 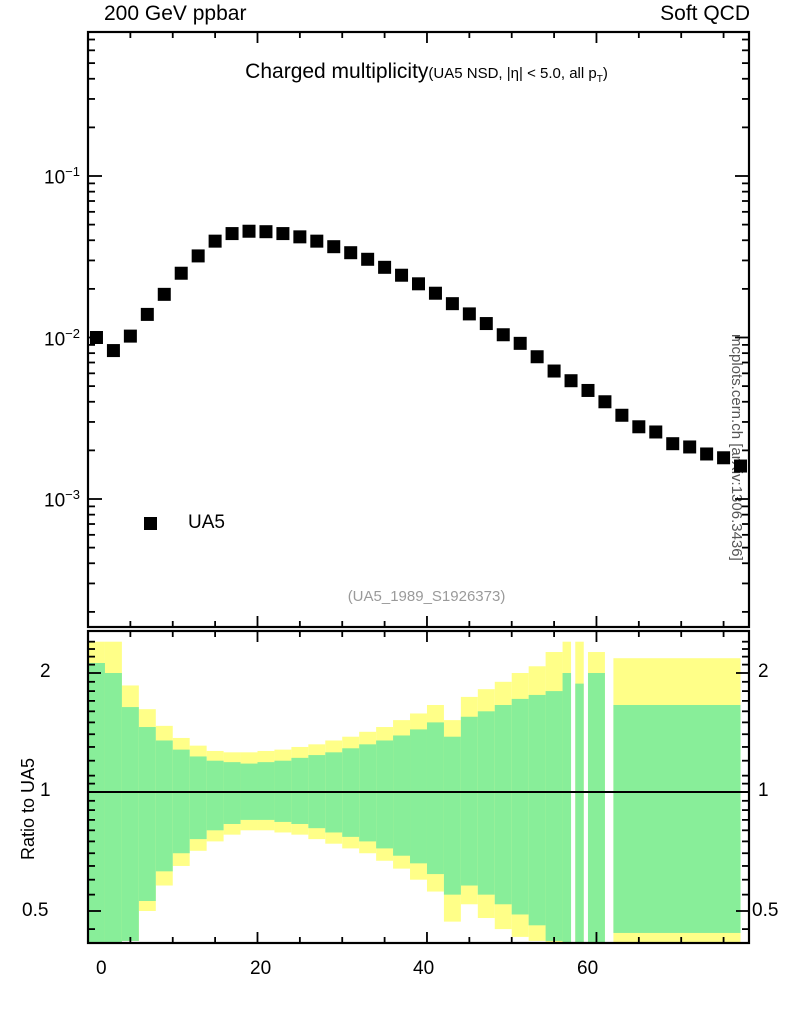 What do you see at coordinates (763, 790) in the screenshot?
I see `ratio-ytick-label-1-right: 1` at bounding box center [763, 790].